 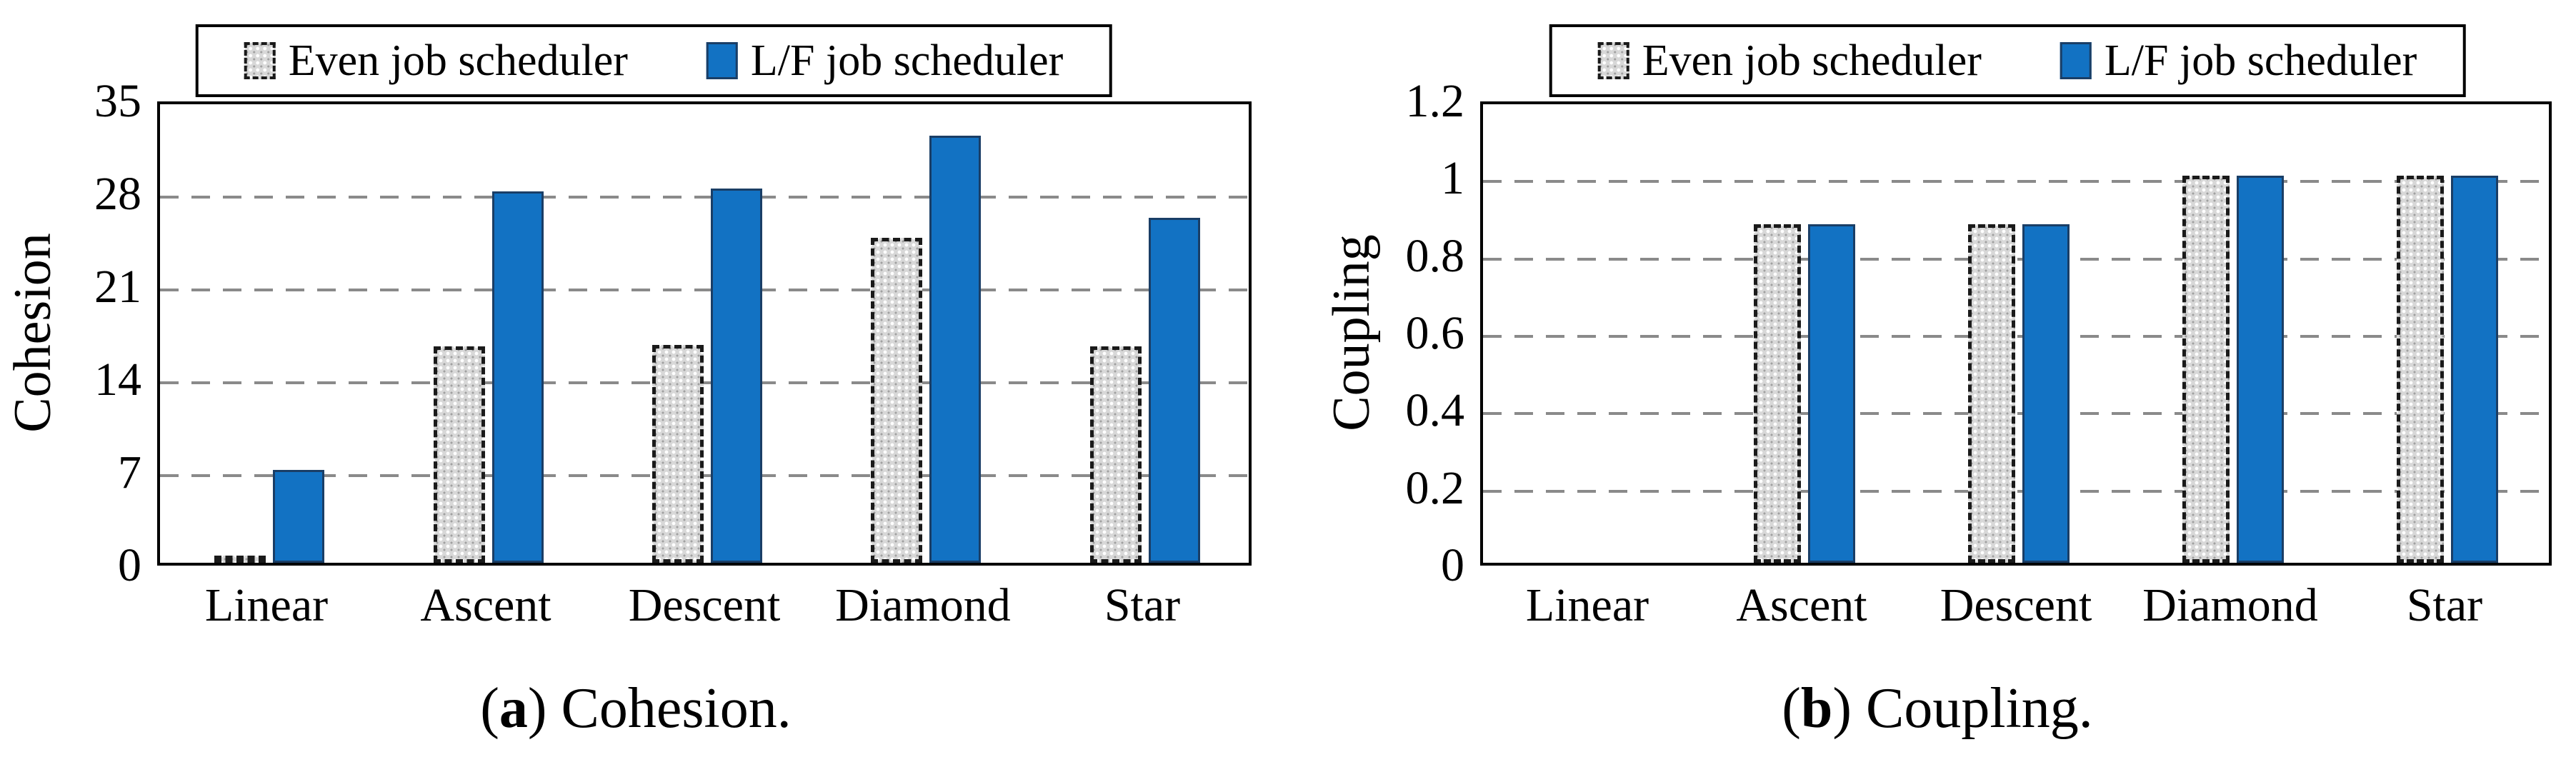 I want to click on caption-a-letter: a, so click(x=513, y=709).